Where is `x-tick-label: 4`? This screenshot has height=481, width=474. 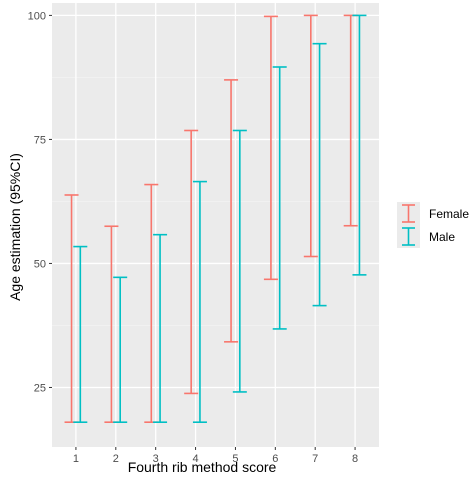 x-tick-label: 4 is located at coordinates (195, 459).